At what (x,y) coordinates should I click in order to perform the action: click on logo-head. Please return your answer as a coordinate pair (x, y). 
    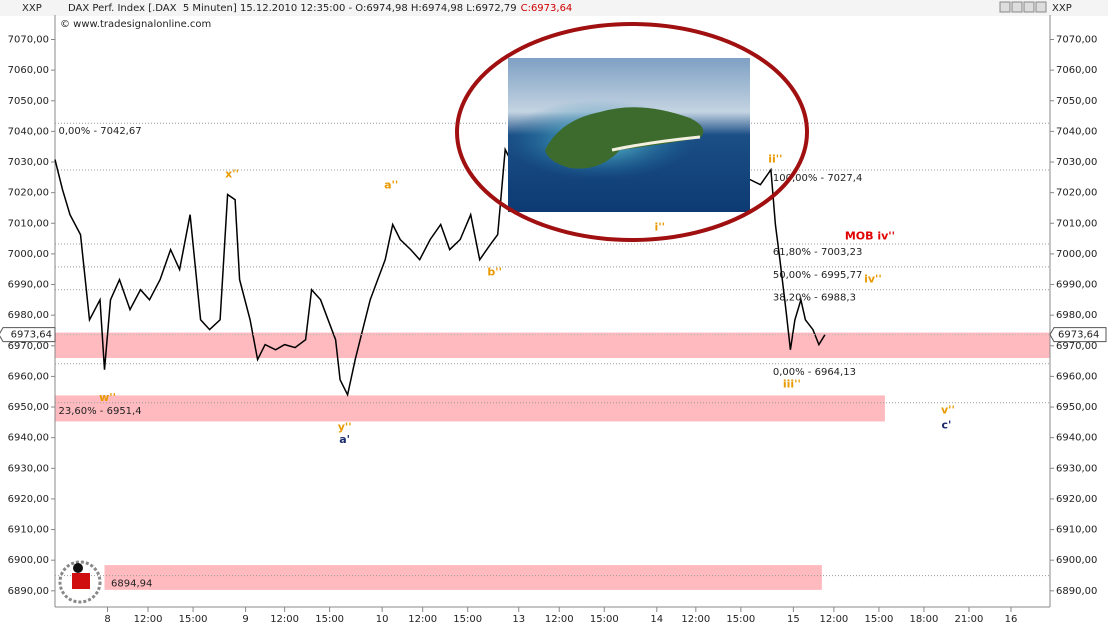
    Looking at the image, I should click on (78, 568).